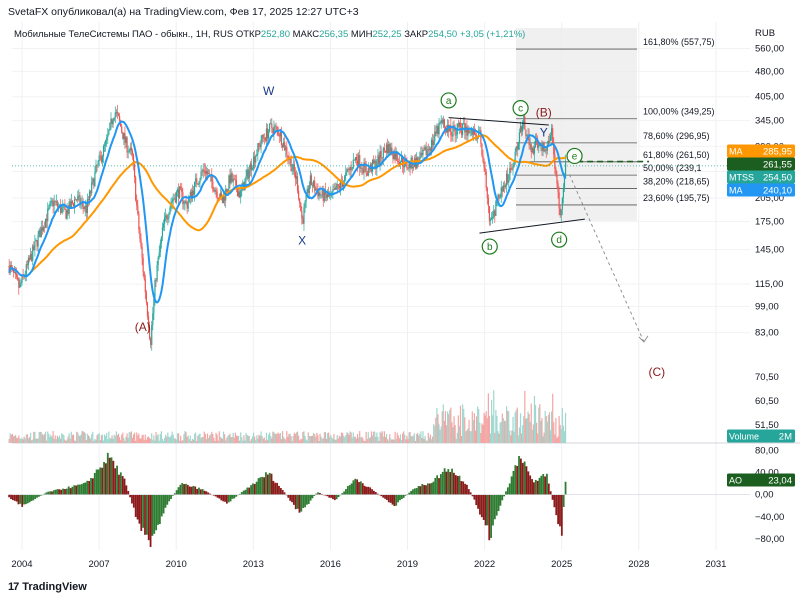 The height and width of the screenshot is (600, 800). Describe the element at coordinates (638, 564) in the screenshot. I see `time-axis-tick: 2028` at that location.